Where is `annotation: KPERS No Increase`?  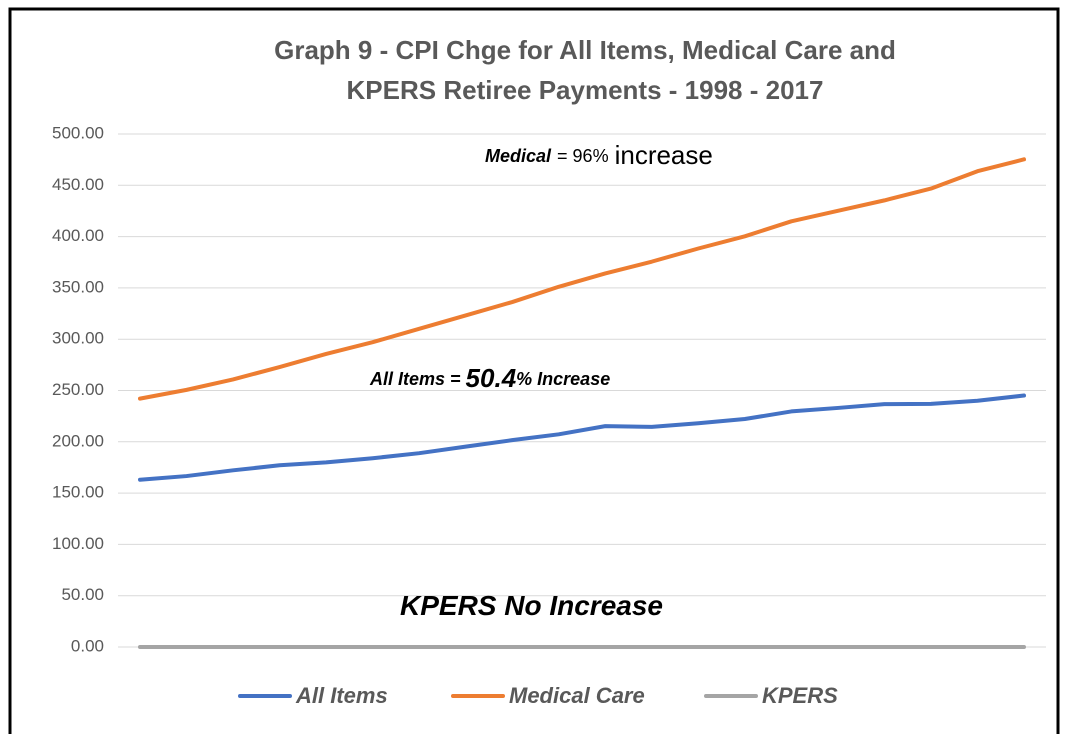
annotation: KPERS No Increase is located at coordinates (531, 605).